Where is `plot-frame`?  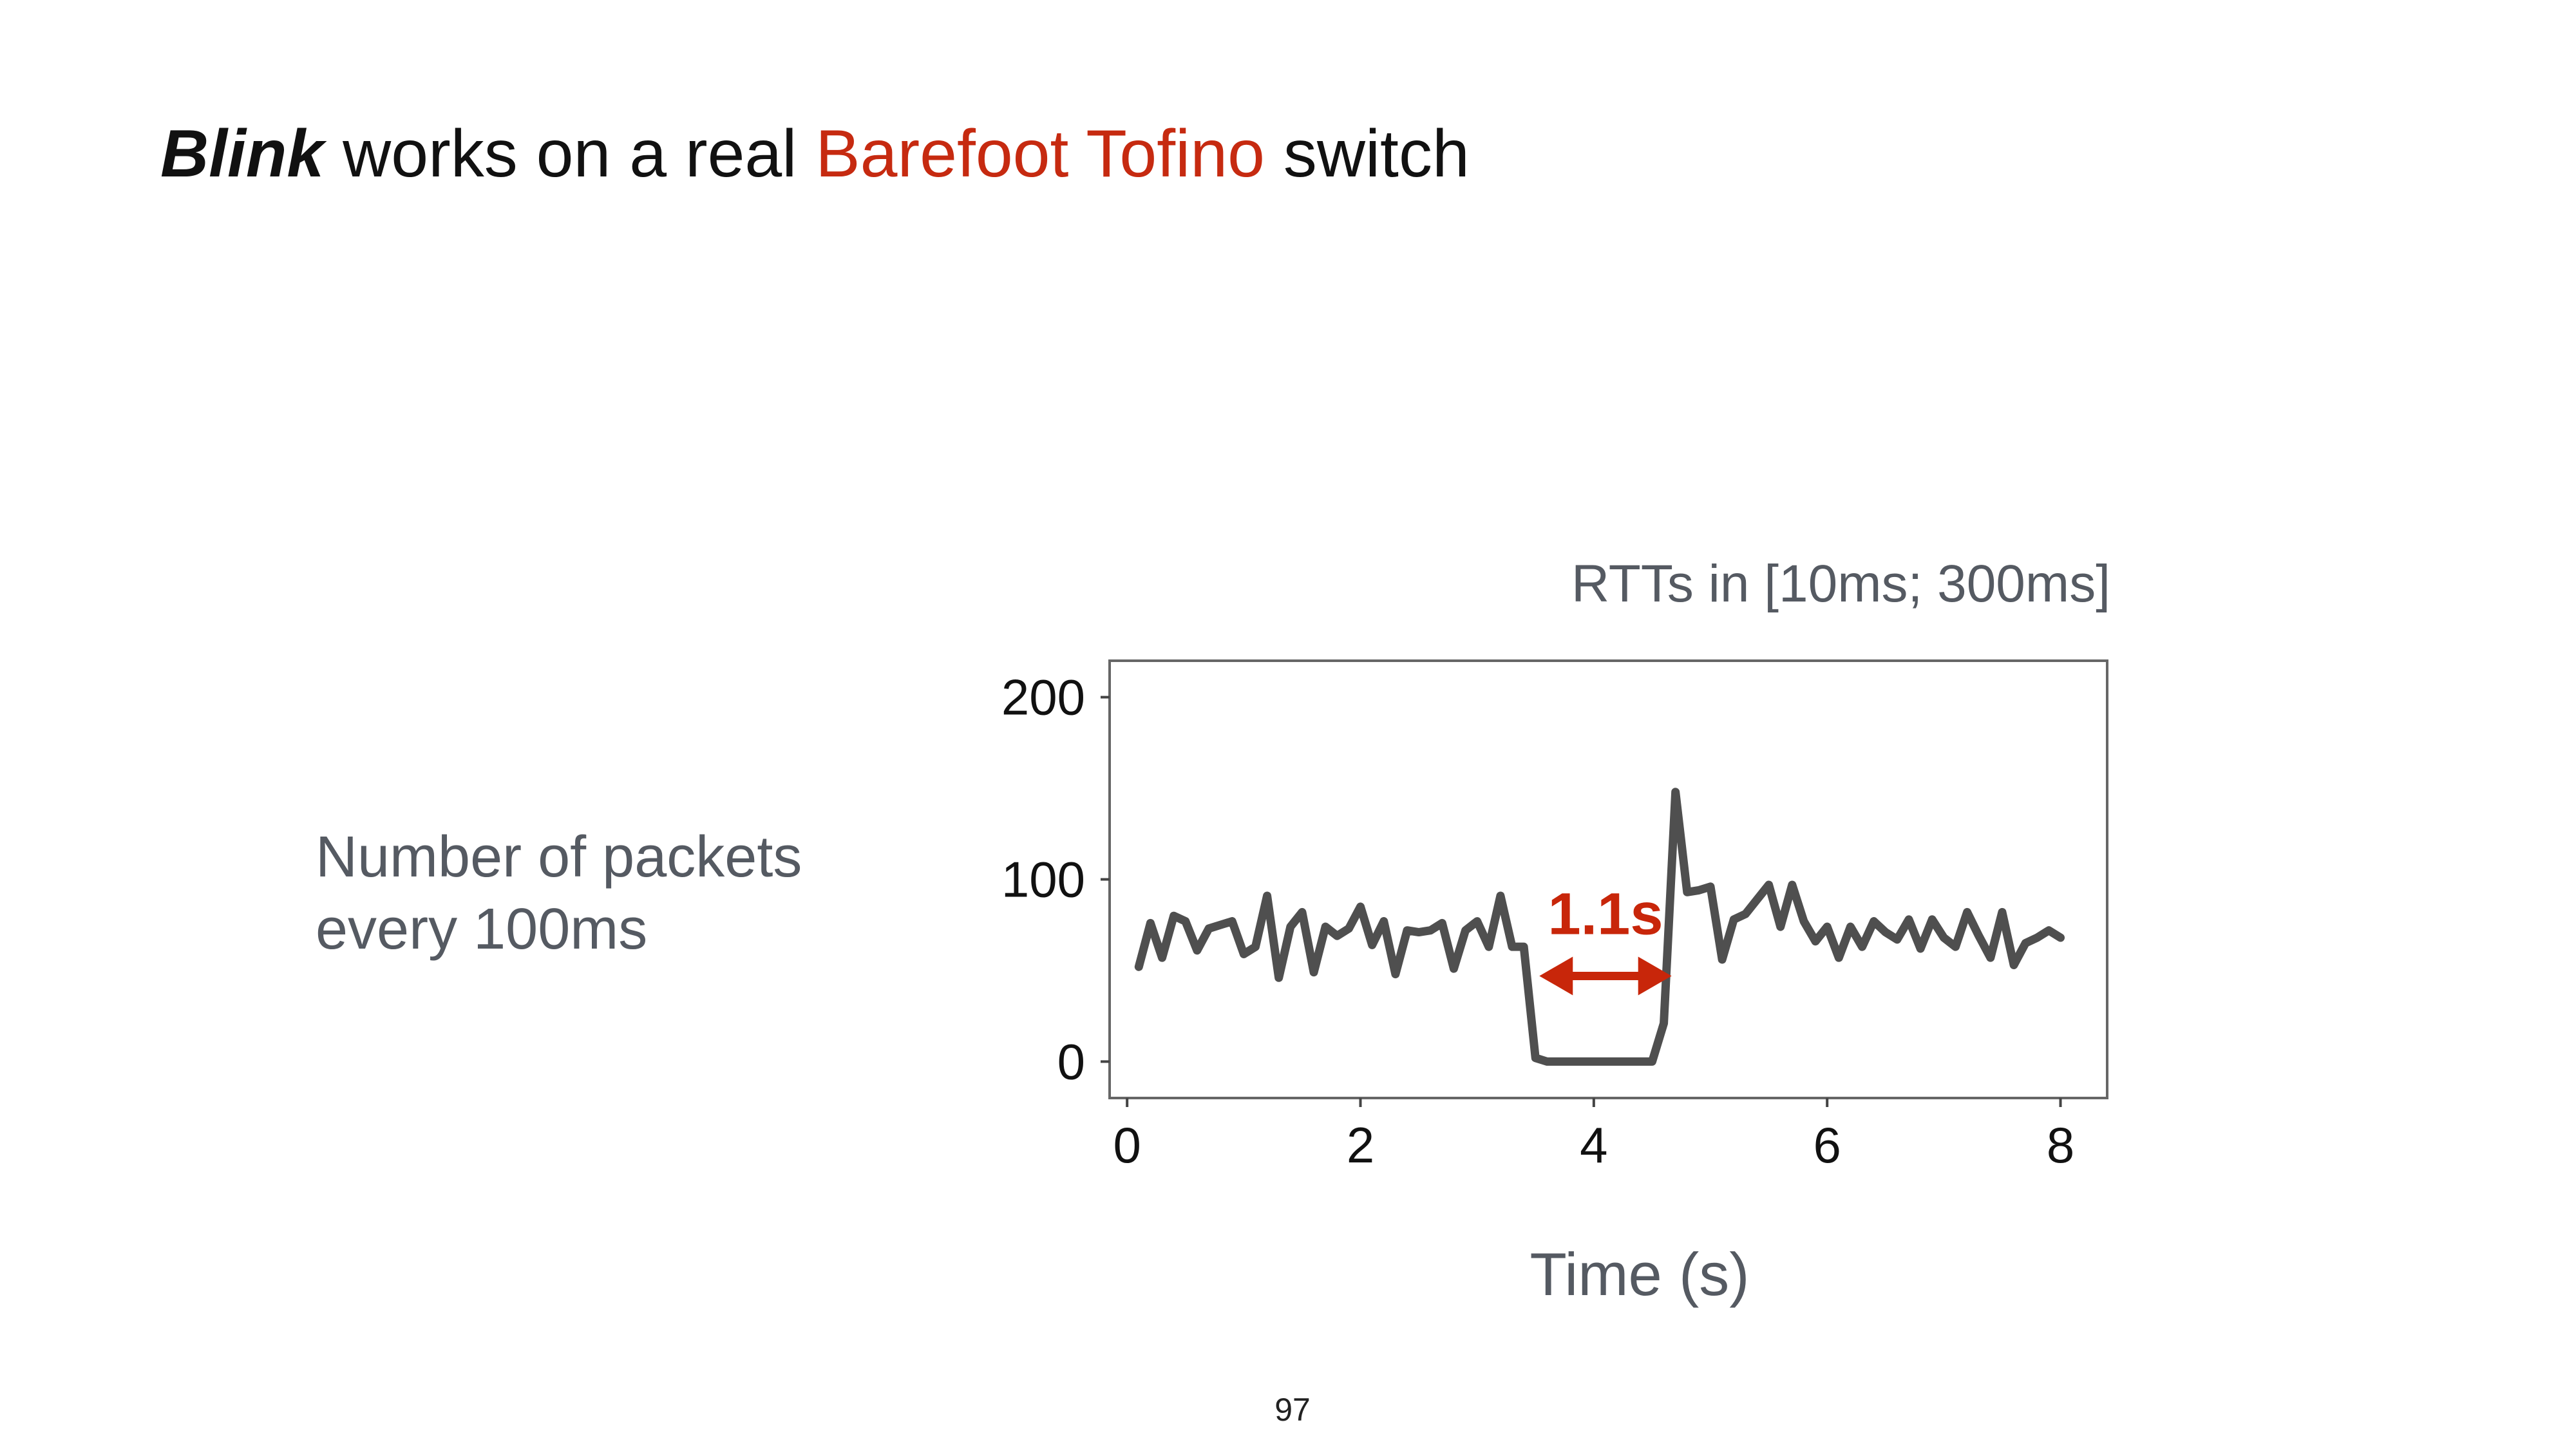 plot-frame is located at coordinates (1608, 879).